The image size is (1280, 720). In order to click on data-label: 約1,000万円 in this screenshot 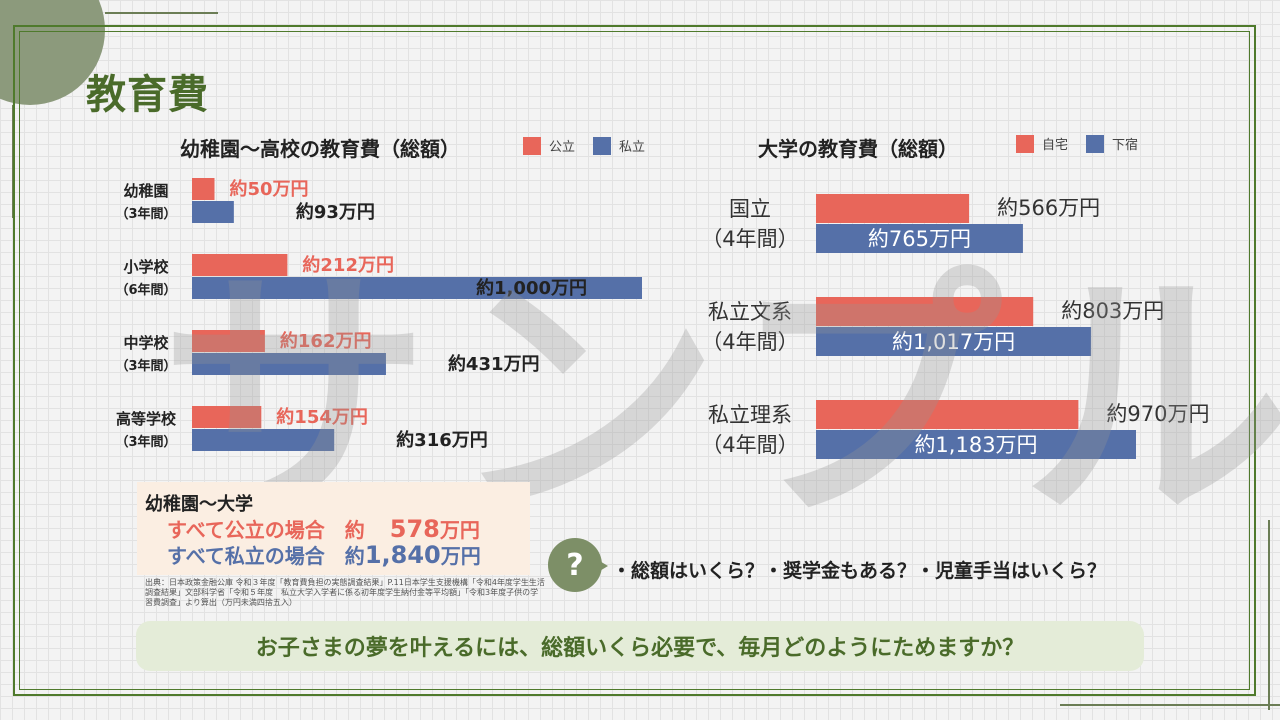, I will do `click(531, 288)`.